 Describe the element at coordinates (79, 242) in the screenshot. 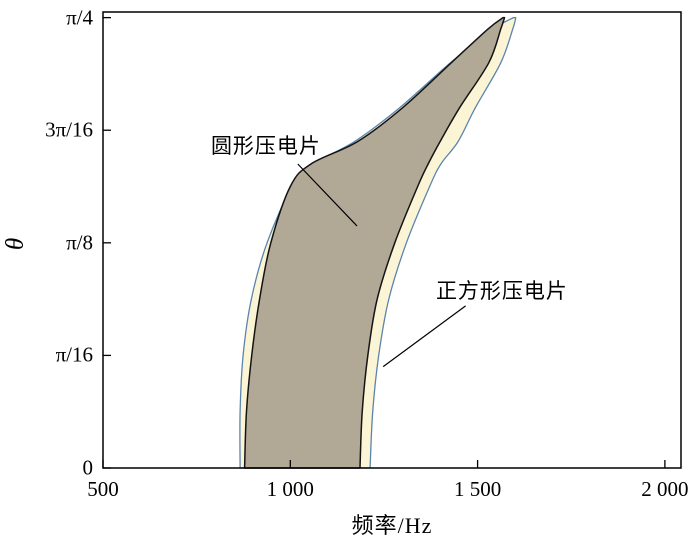

I see `y-tick-label-pi8: π/8` at that location.